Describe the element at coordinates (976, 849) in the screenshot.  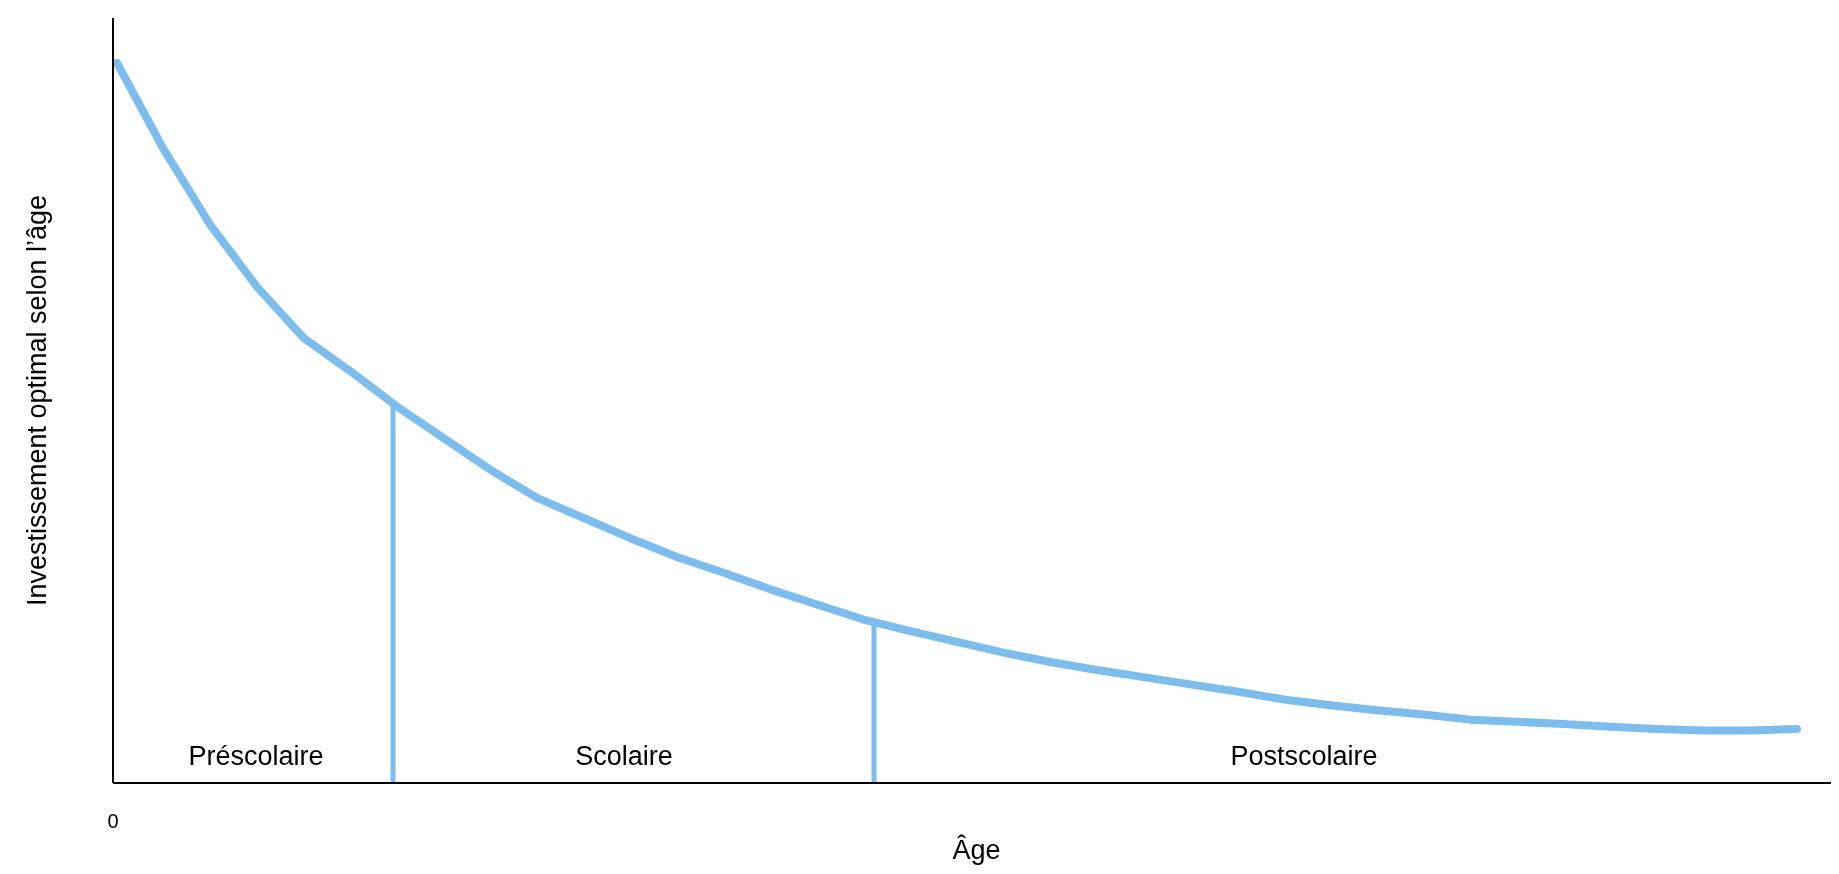
I see `x-axis-title: Âge` at that location.